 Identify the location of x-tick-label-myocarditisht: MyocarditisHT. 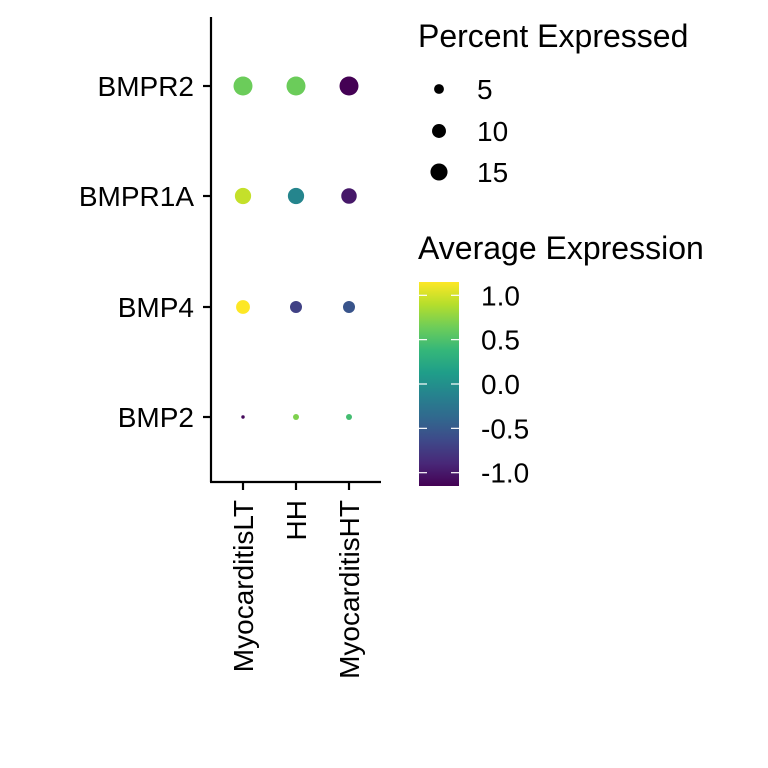
(349, 589).